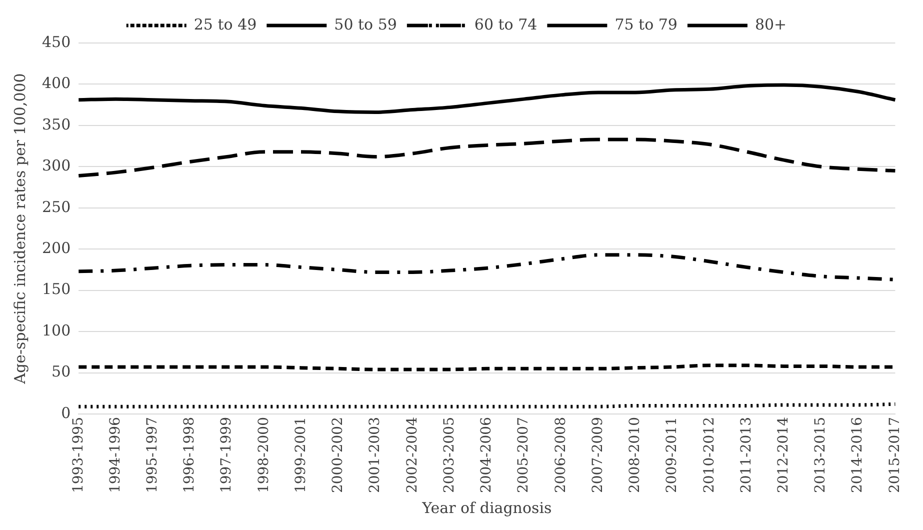  I want to click on y-tick-label: 350, so click(56, 124).